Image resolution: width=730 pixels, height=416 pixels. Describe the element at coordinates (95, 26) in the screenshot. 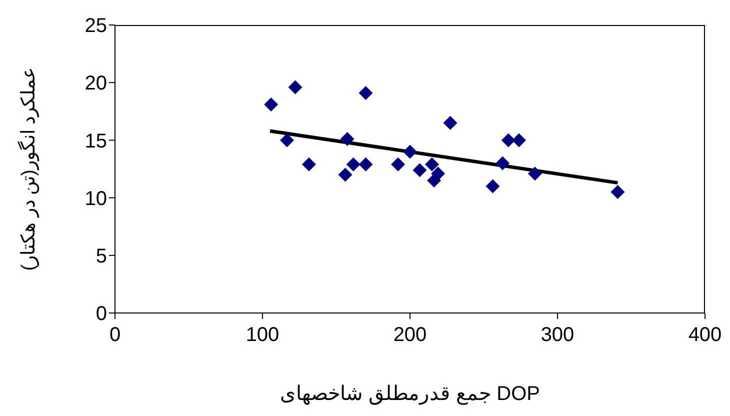

I see `y-tick-label: 25` at that location.